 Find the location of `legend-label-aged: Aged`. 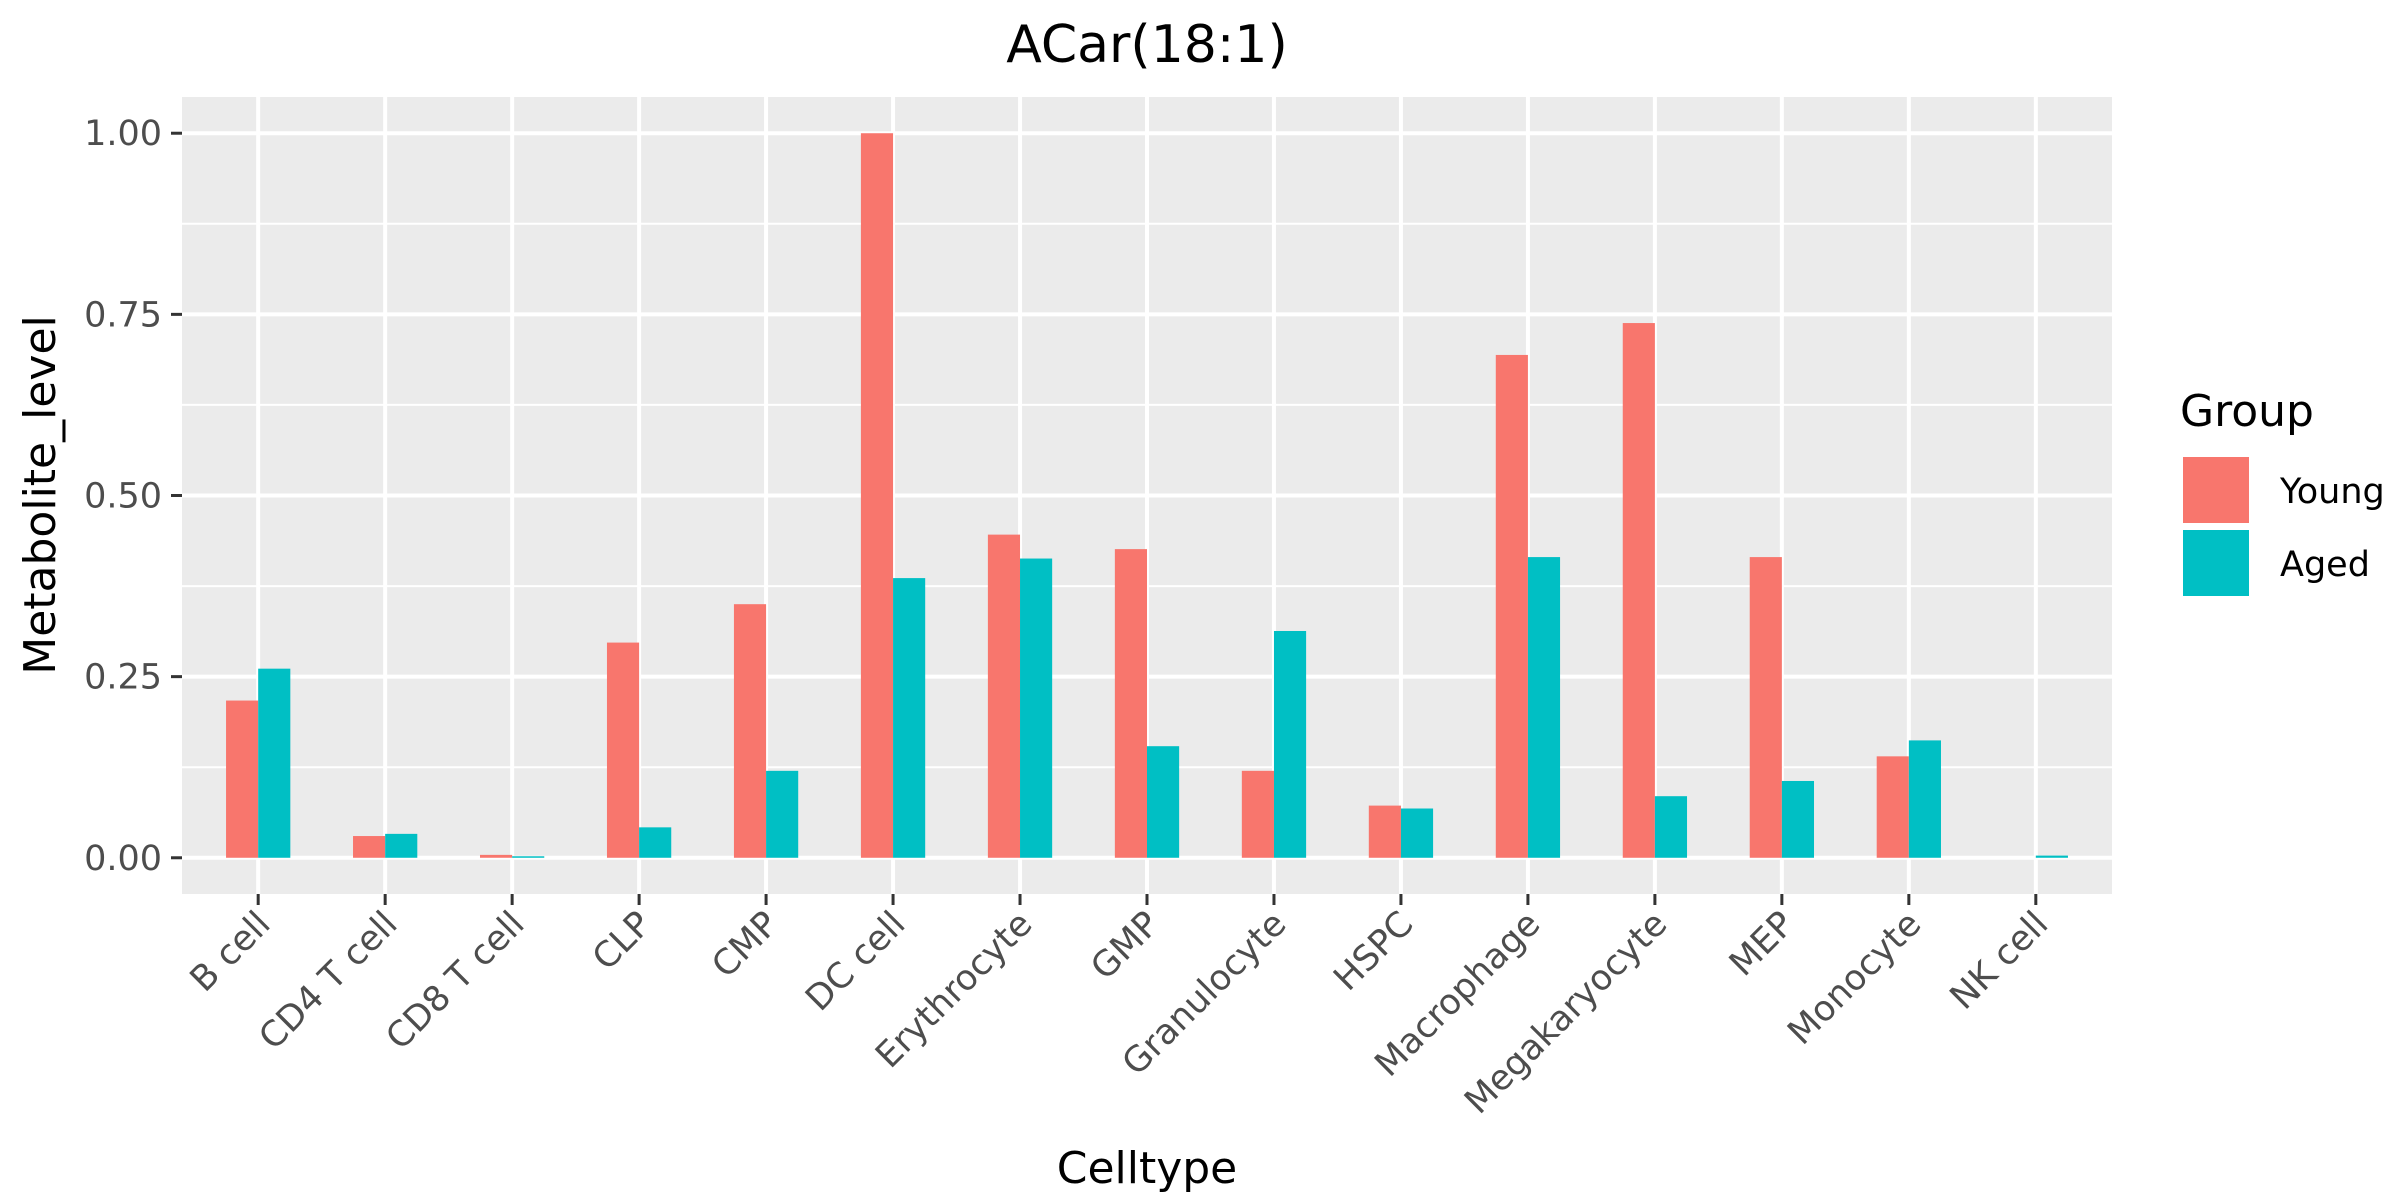

legend-label-aged: Aged is located at coordinates (2325, 565).